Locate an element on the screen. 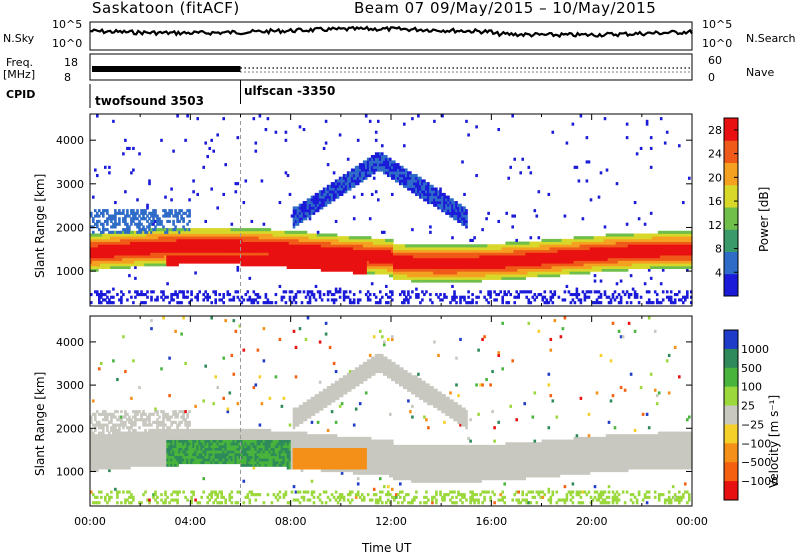 This screenshot has width=800, height=555. power-colorbar-tick-label: 24 is located at coordinates (715, 154).